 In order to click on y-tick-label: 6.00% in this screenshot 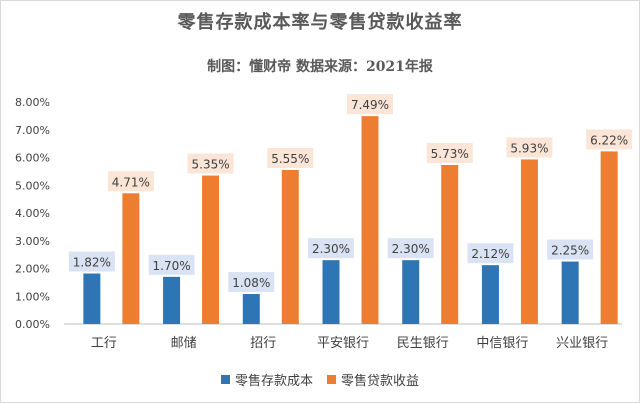, I will do `click(32, 158)`.